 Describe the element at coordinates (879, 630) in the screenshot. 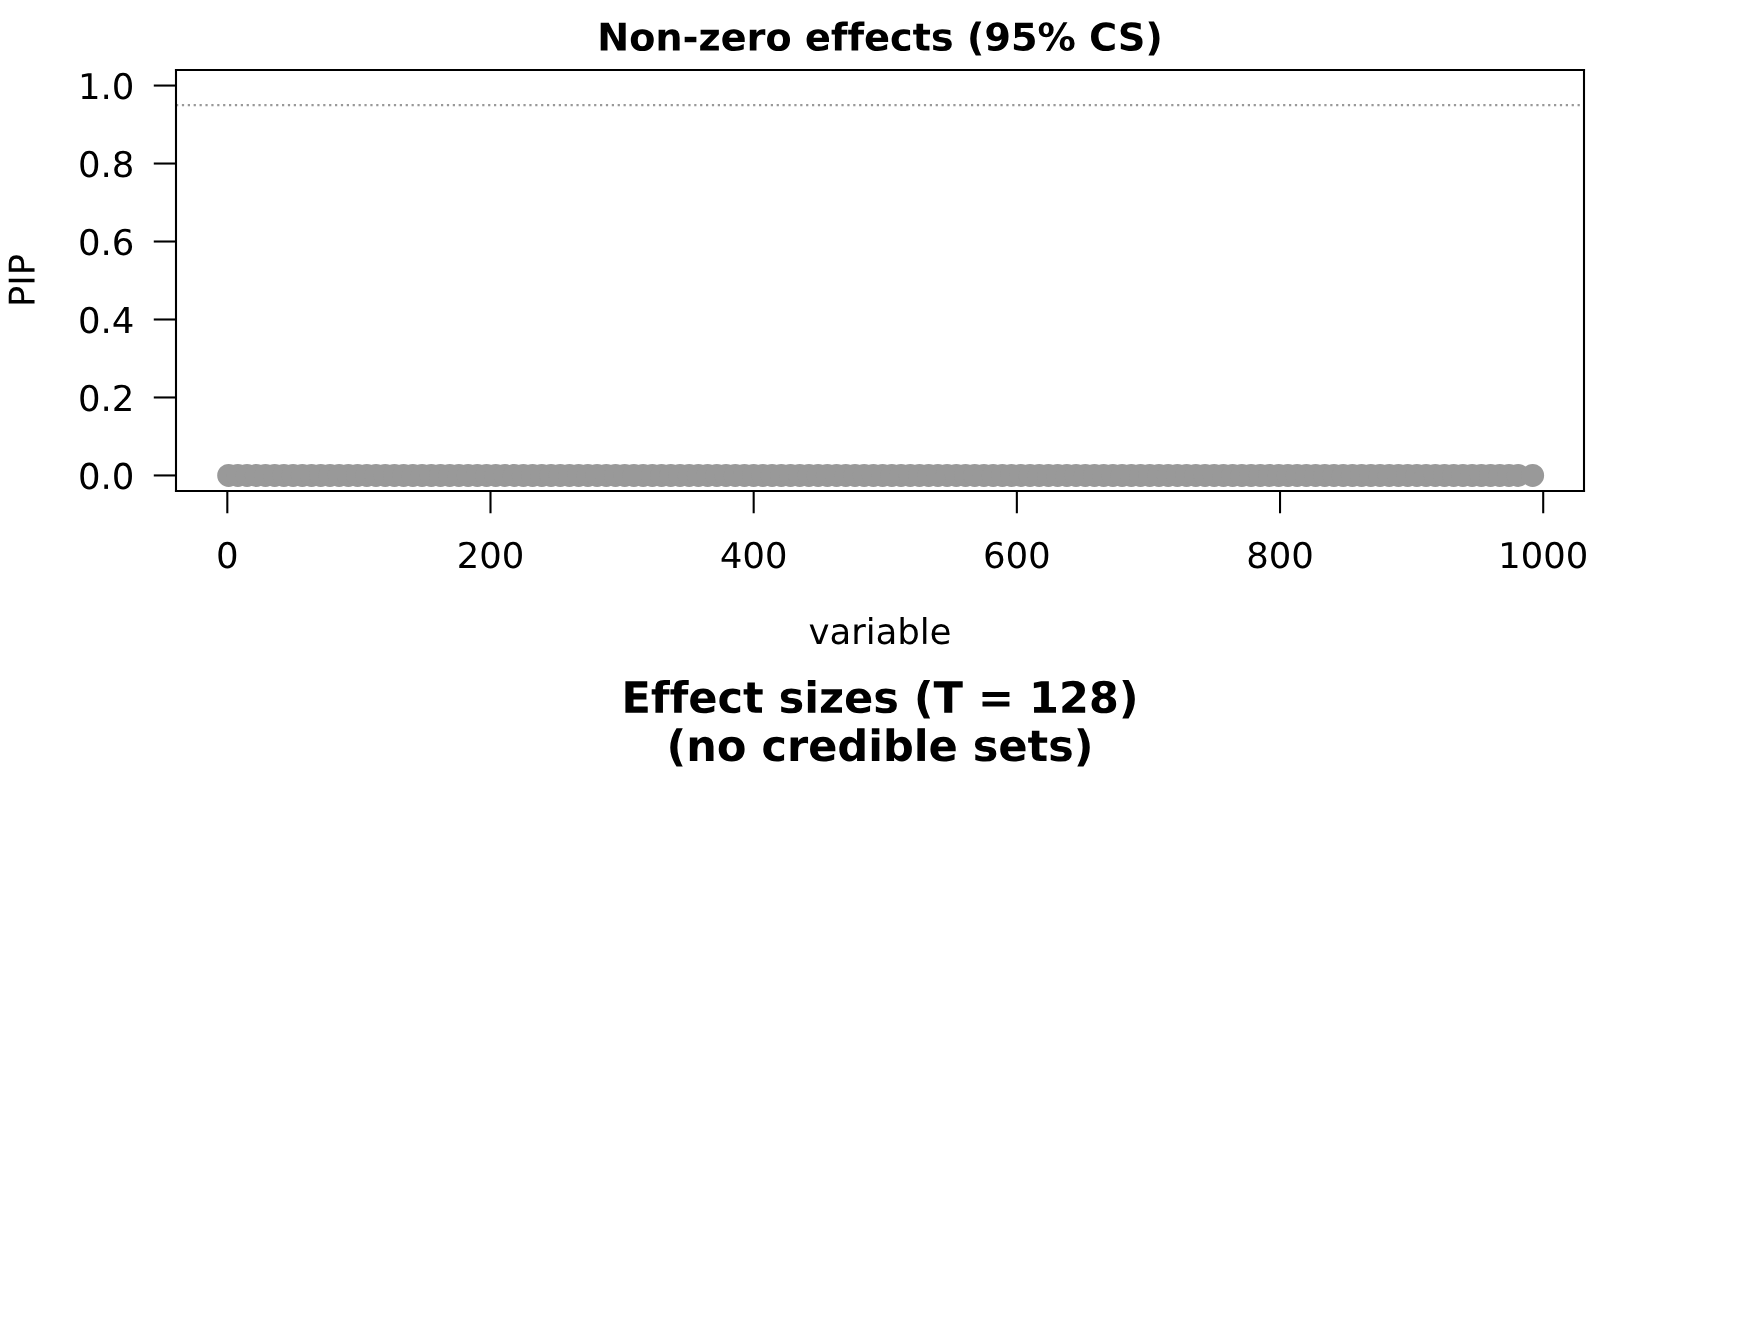

I see `x-axis-title: variable` at that location.